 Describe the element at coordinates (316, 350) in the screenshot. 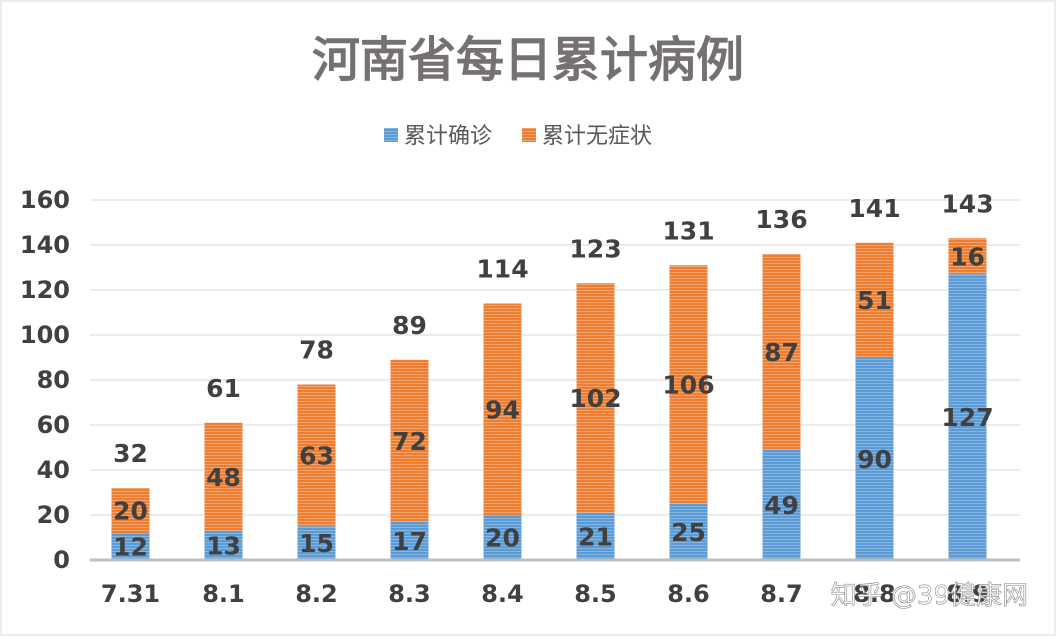

I see `total-label: 78` at that location.